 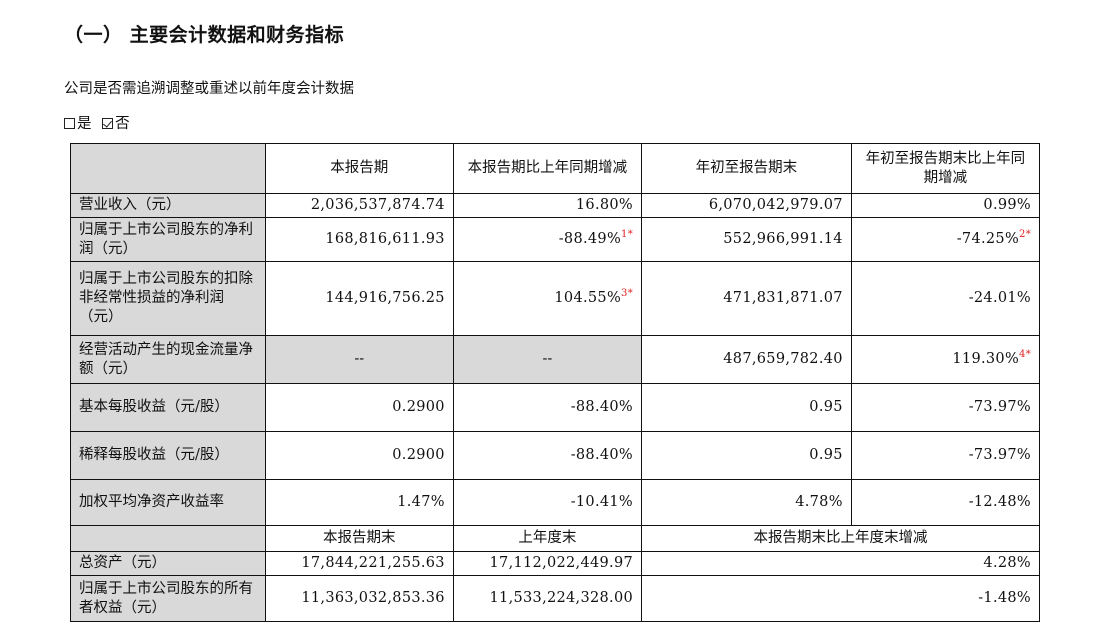 I want to click on cell-value: 4.28%, so click(x=840, y=563).